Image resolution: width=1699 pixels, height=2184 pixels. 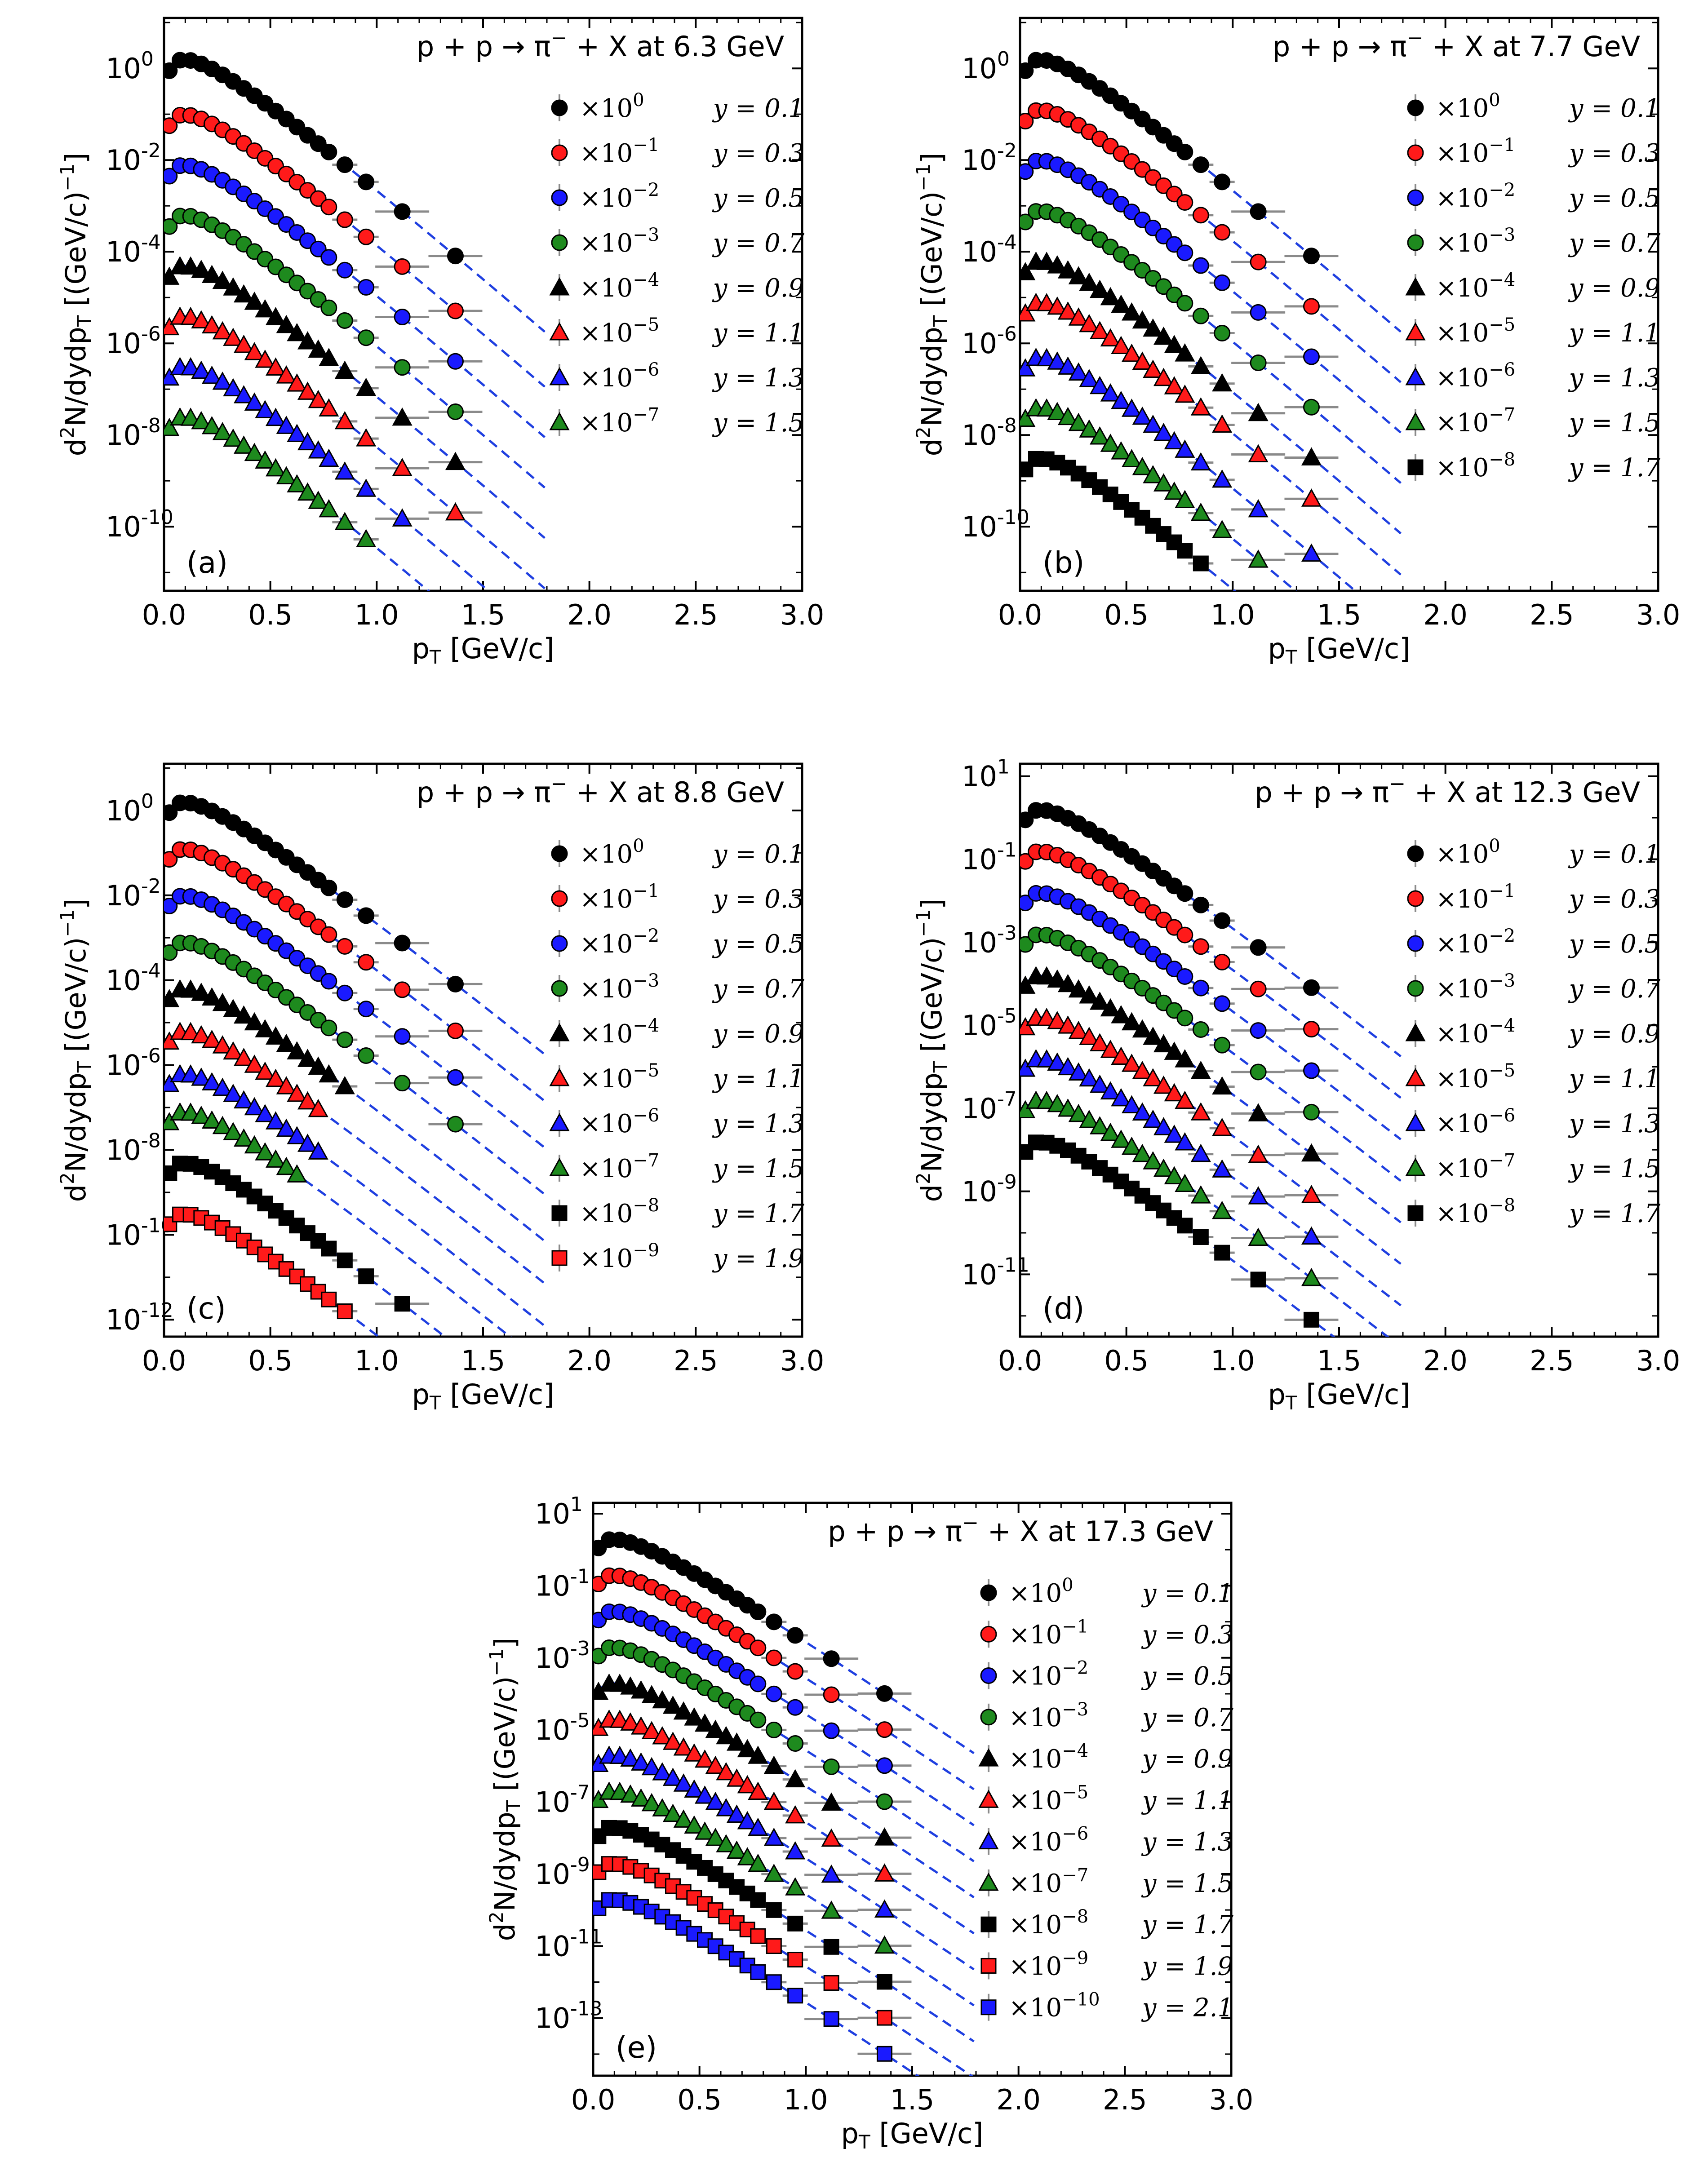 What do you see at coordinates (1475, 421) in the screenshot?
I see `legend-label: ×10⁻⁷` at bounding box center [1475, 421].